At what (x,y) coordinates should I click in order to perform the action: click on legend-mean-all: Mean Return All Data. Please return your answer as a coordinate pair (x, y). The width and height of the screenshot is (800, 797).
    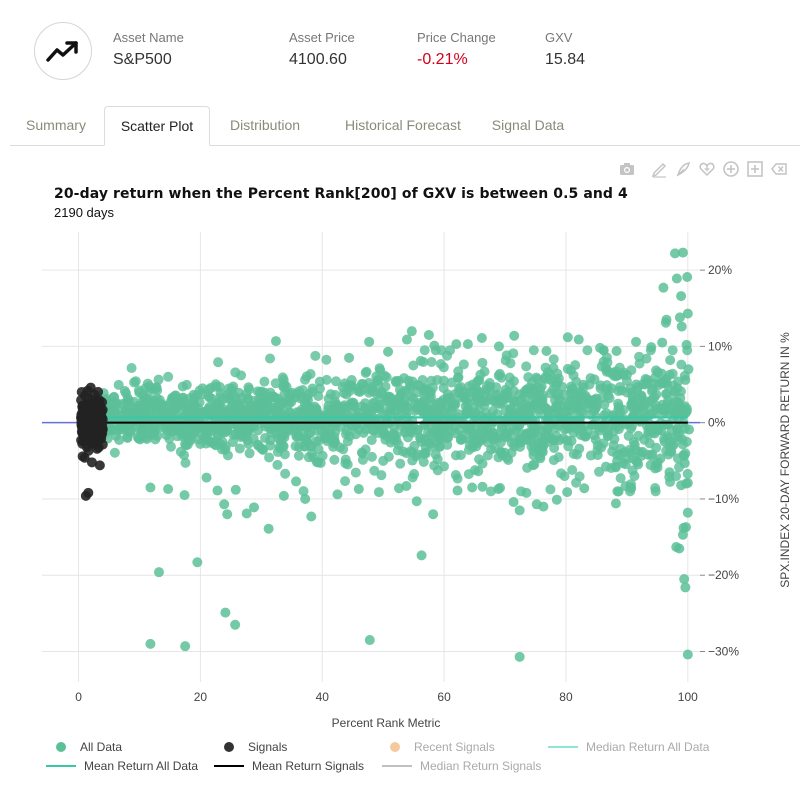
    Looking at the image, I should click on (122, 766).